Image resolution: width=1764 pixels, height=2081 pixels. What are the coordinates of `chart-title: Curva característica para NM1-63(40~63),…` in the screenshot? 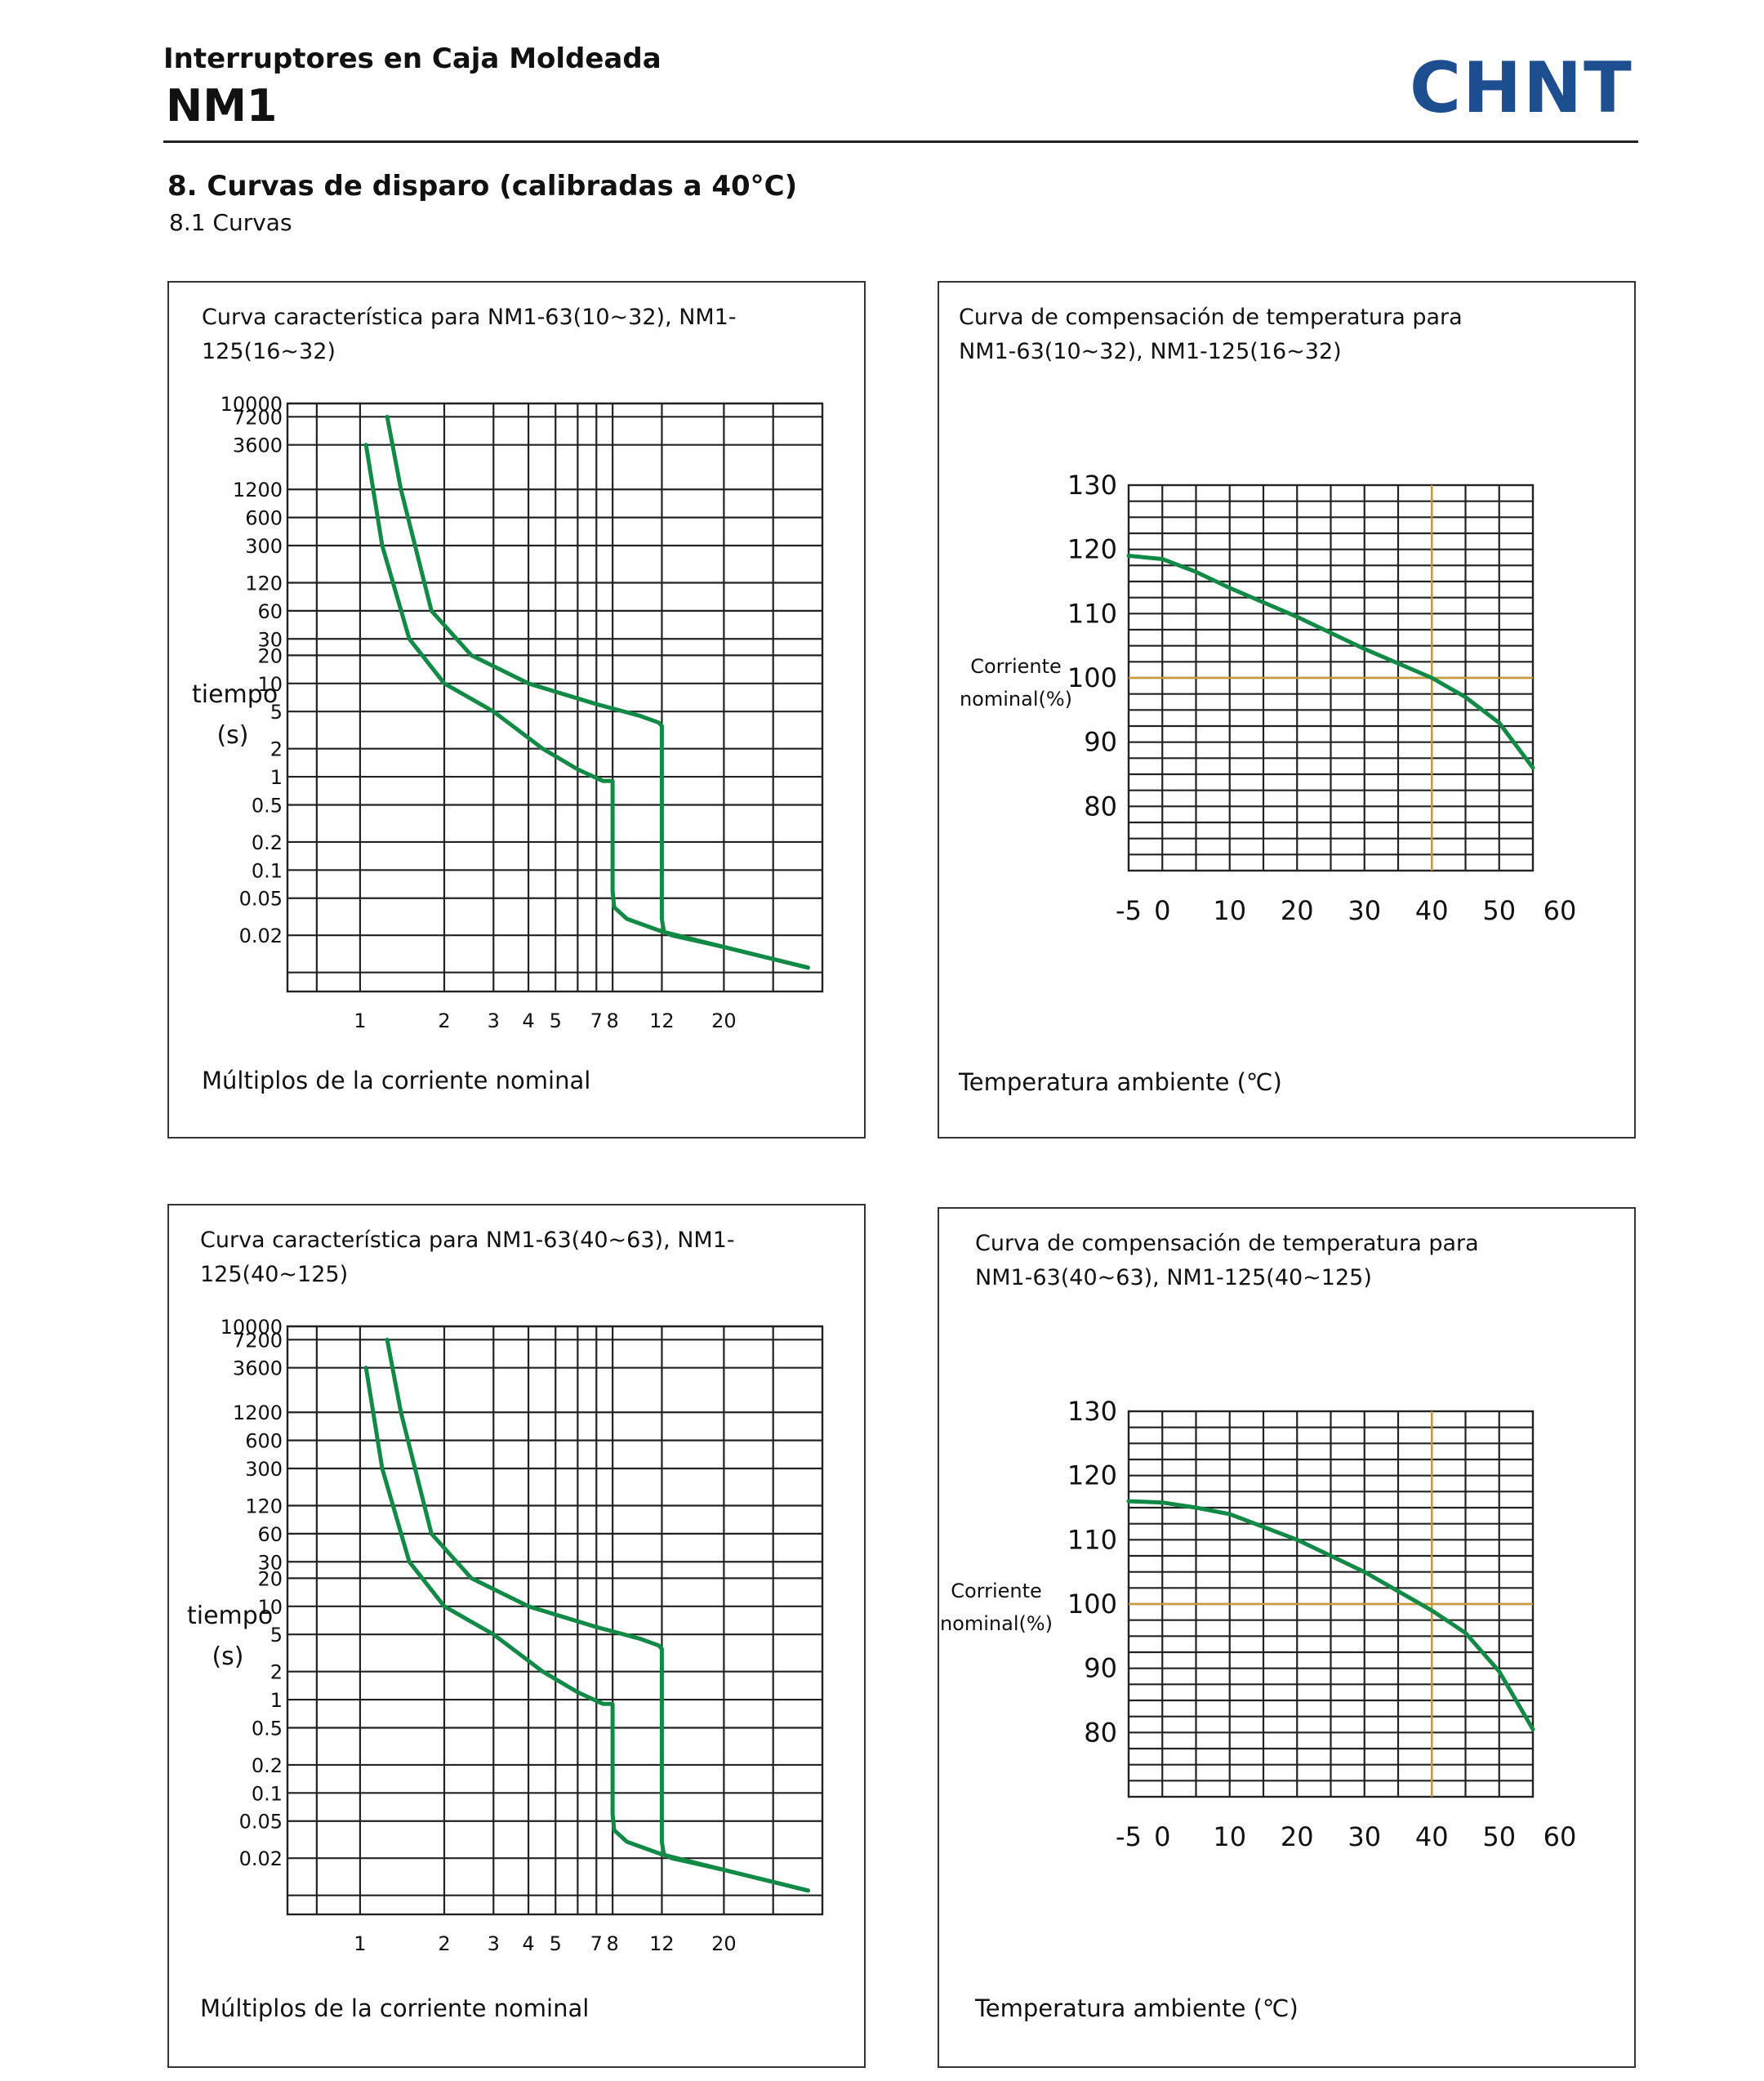 It's located at (532, 1257).